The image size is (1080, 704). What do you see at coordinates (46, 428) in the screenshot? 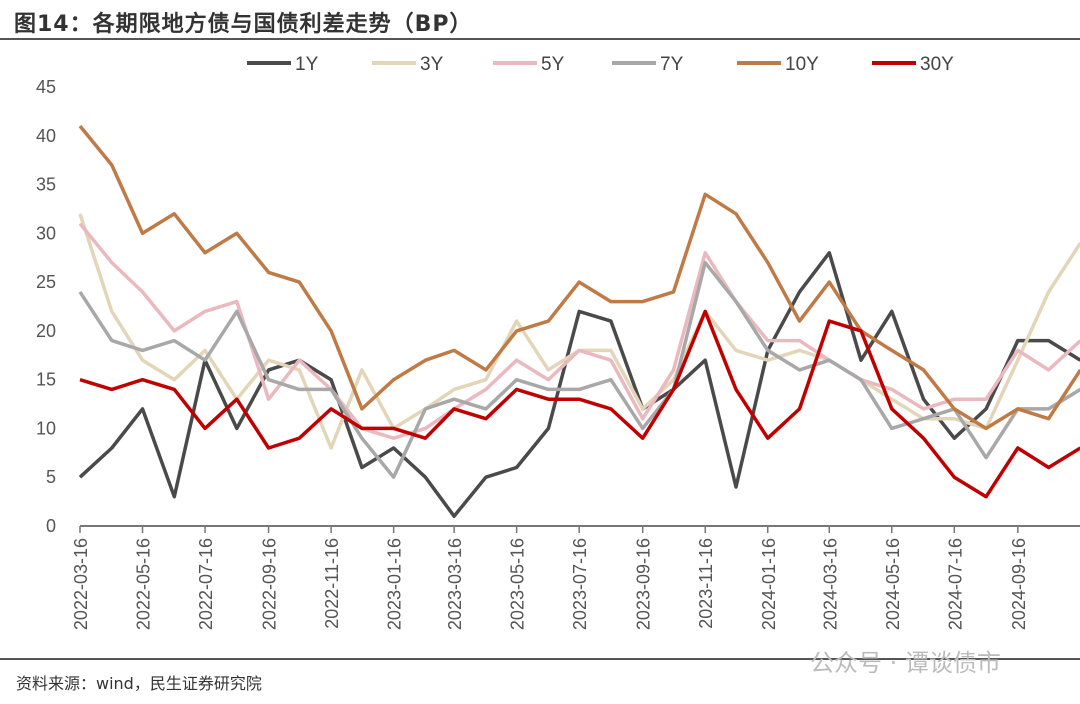
I see `y-tick-label: 10` at bounding box center [46, 428].